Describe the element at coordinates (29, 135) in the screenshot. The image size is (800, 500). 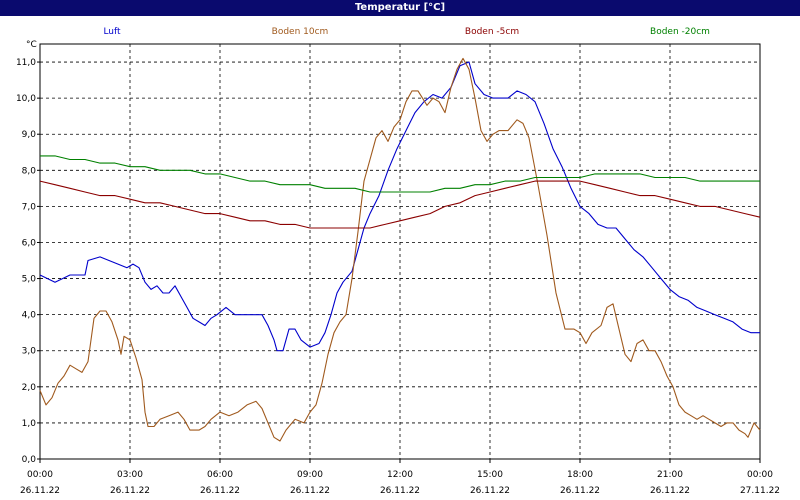
I see `y-tick-label: 9,0` at that location.